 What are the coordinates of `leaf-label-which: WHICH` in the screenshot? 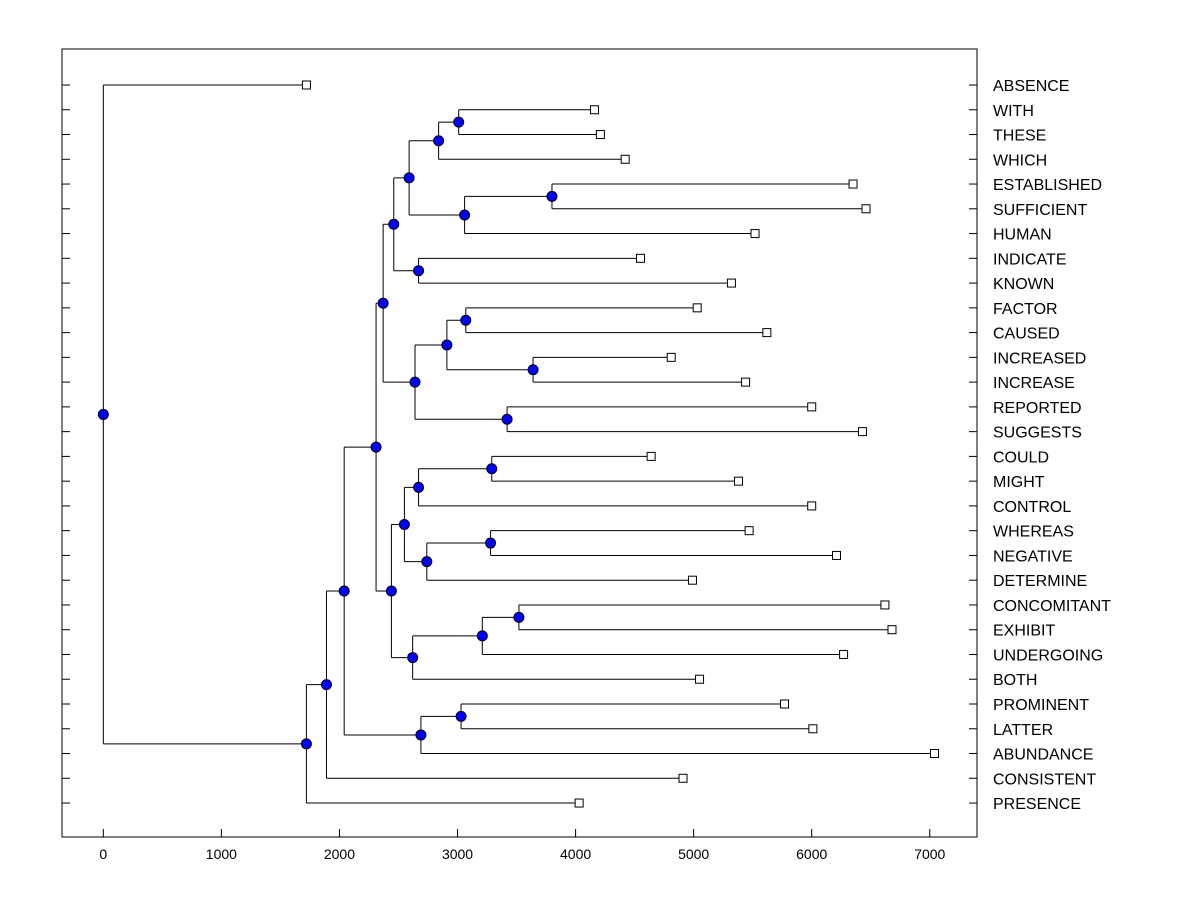 It's located at (1020, 160).